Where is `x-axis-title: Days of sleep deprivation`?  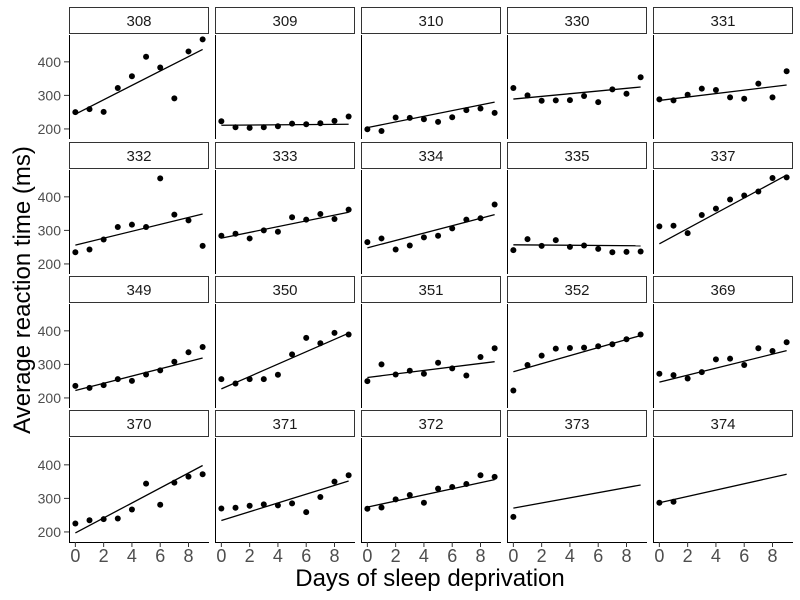
x-axis-title: Days of sleep deprivation is located at coordinates (429, 578).